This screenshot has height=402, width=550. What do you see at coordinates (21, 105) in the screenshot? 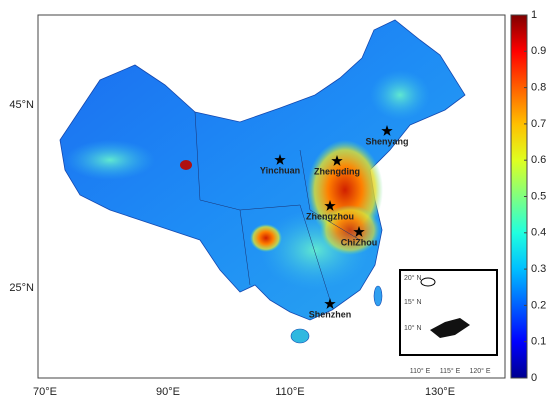
I see `lat-label: 45°N` at bounding box center [21, 105].